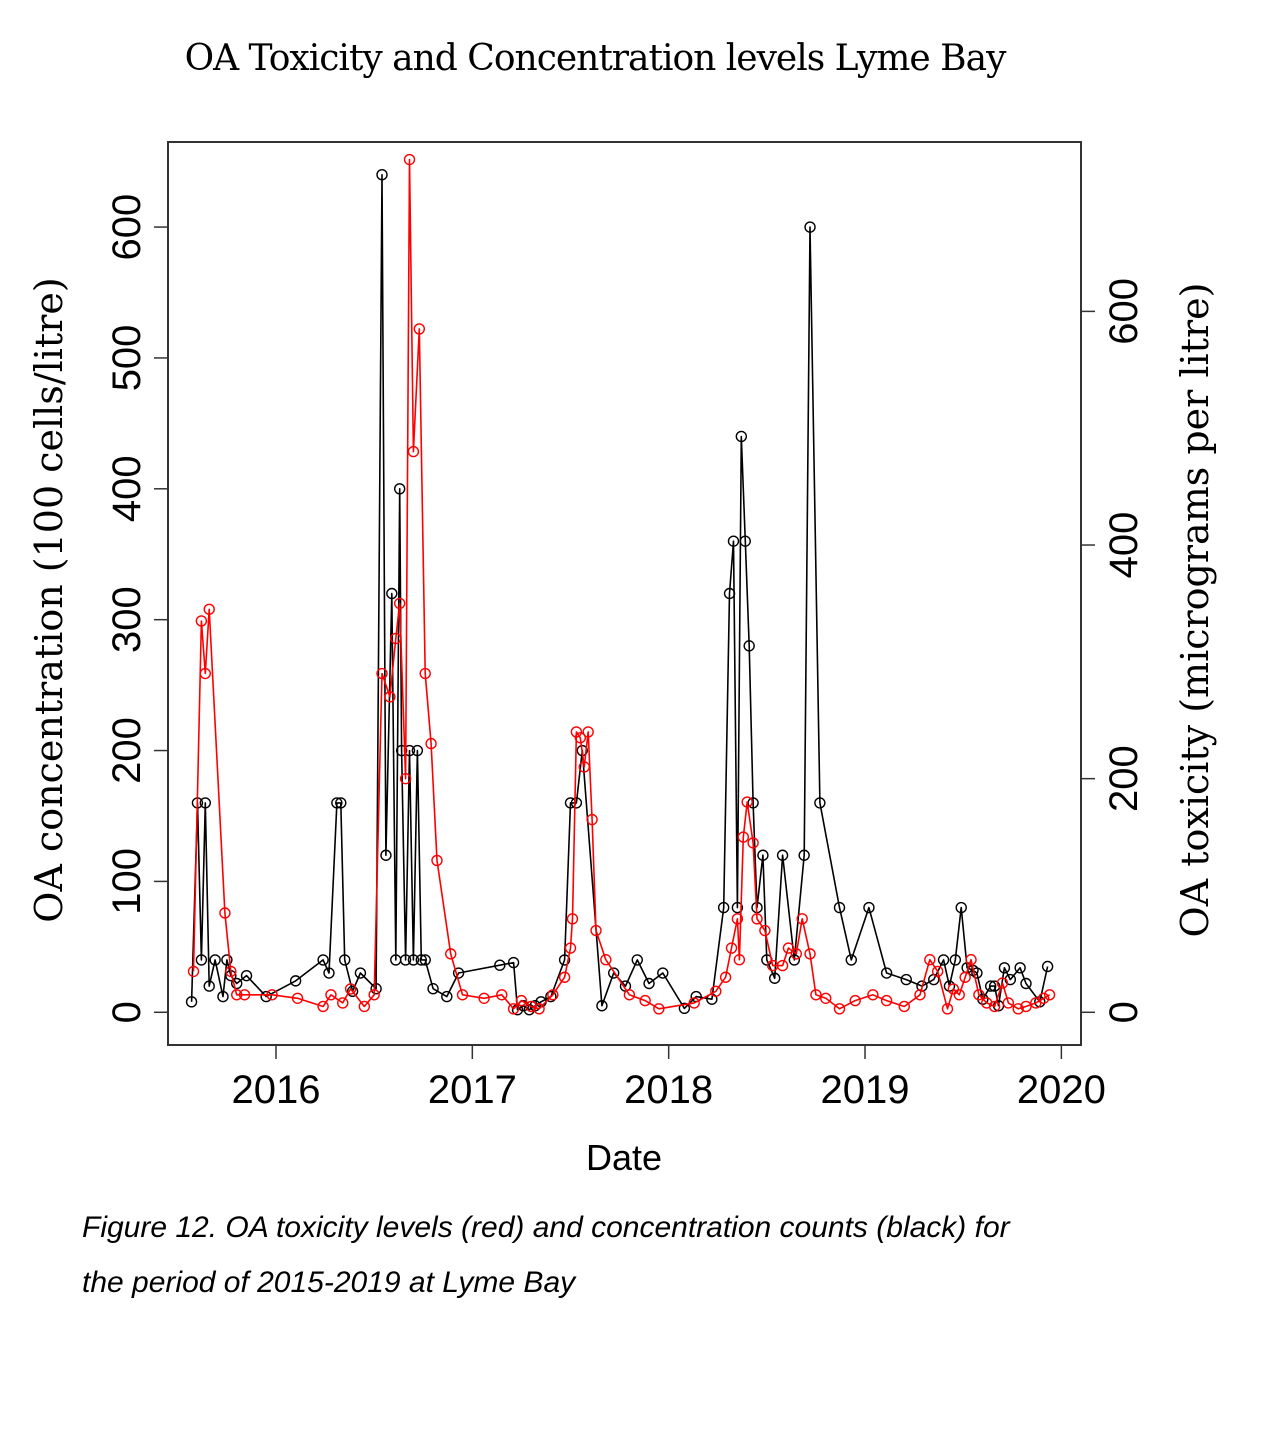 Image resolution: width=1284 pixels, height=1453 pixels. What do you see at coordinates (1113, 650) in the screenshot?
I see `y-axis-right: 0 200 400 600` at bounding box center [1113, 650].